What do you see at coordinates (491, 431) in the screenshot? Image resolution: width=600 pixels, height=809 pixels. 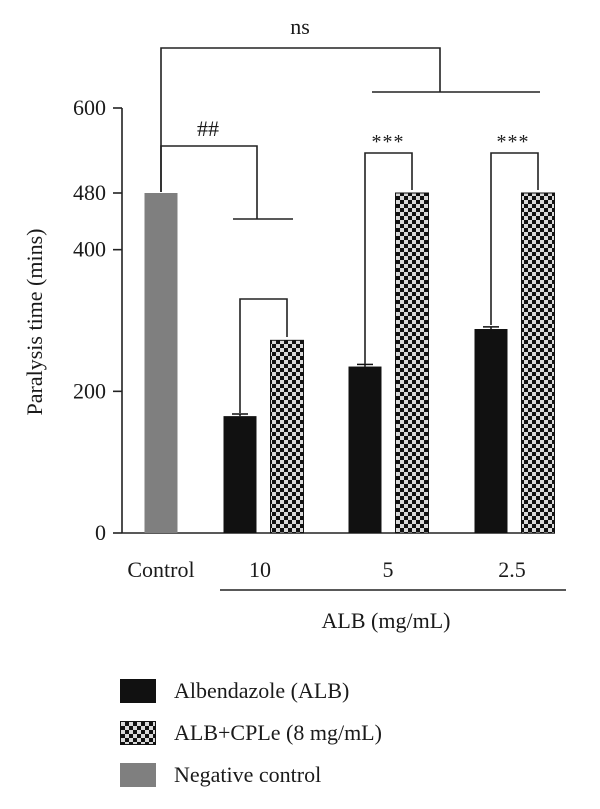 I see `bar-albendazole-alb--2-5` at bounding box center [491, 431].